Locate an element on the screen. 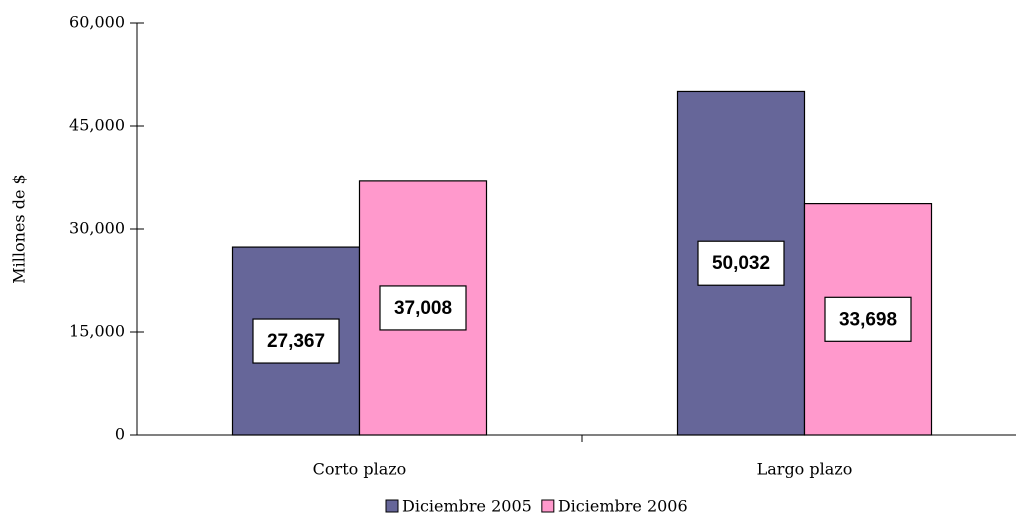 The width and height of the screenshot is (1016, 517). y-tick-label: 30,000 is located at coordinates (97, 228).